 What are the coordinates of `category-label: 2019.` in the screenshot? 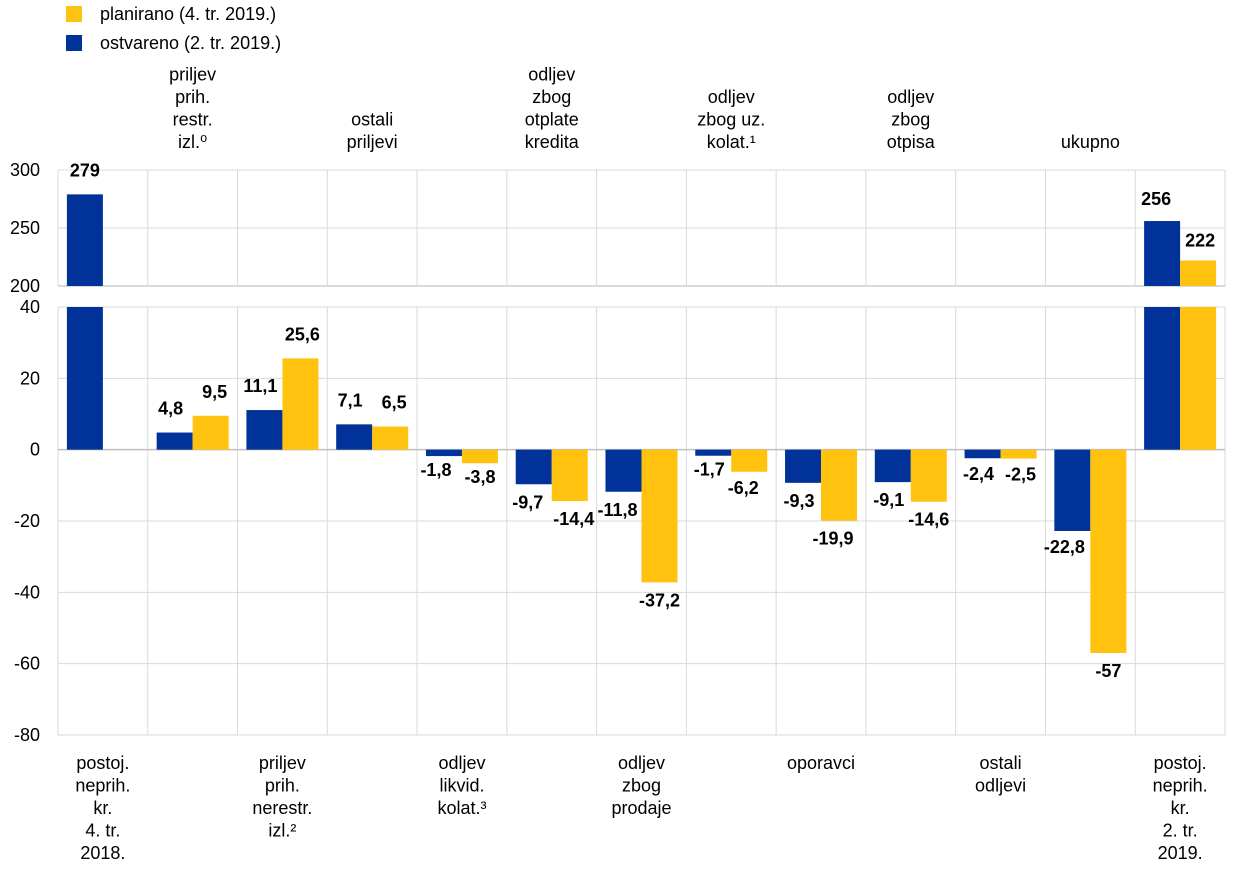 It's located at (1180, 853).